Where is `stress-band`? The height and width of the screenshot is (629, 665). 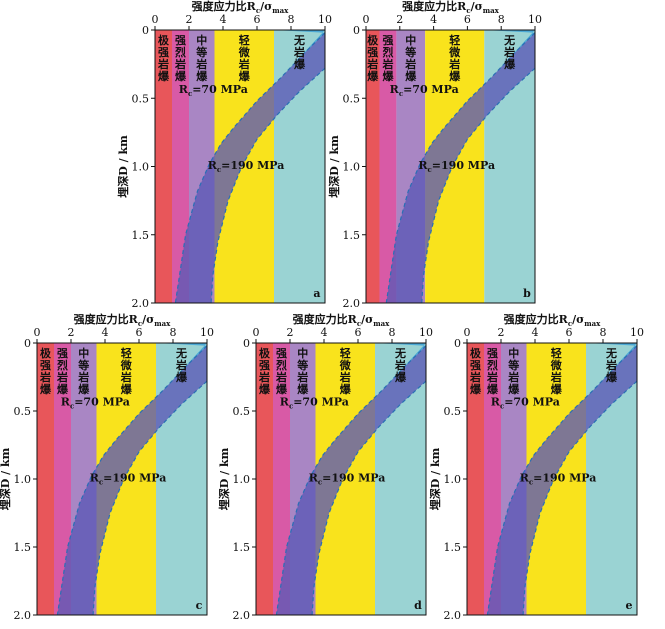 stress-band is located at coordinates (562, 480).